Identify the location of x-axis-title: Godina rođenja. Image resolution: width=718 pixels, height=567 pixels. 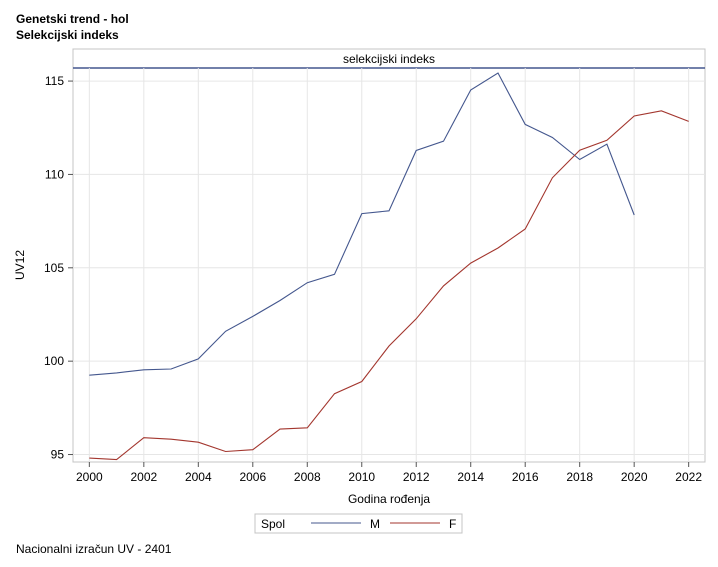
(389, 499).